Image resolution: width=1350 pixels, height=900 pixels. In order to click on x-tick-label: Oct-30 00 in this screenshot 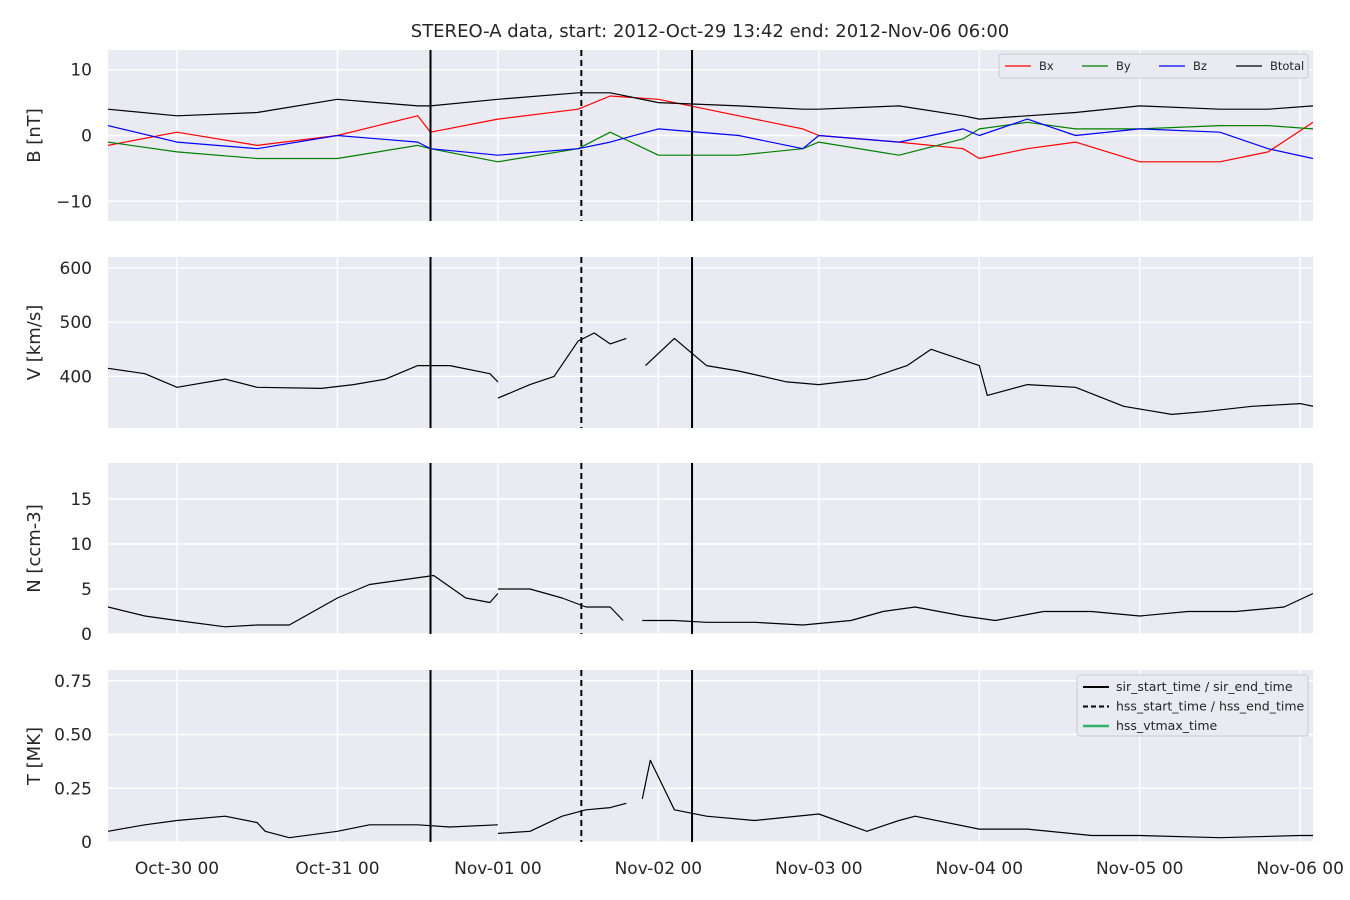, I will do `click(177, 869)`.